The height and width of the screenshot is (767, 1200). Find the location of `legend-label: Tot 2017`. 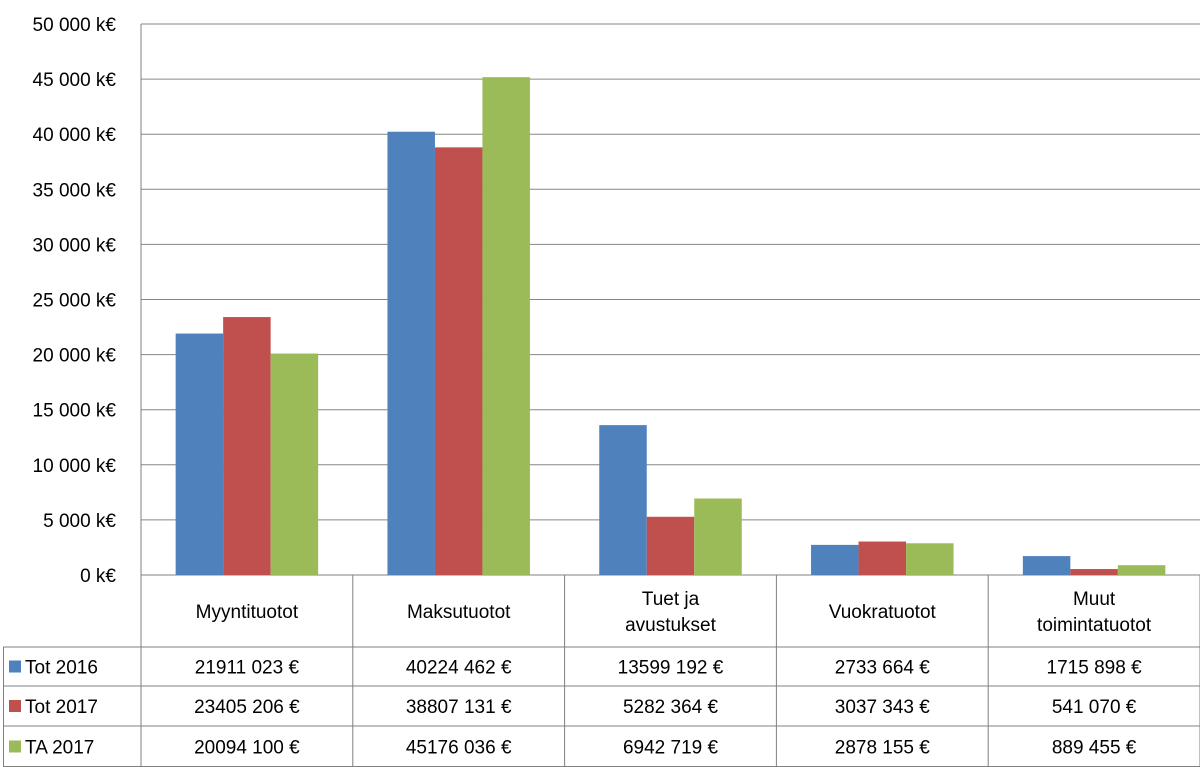

legend-label: Tot 2017 is located at coordinates (61, 707).